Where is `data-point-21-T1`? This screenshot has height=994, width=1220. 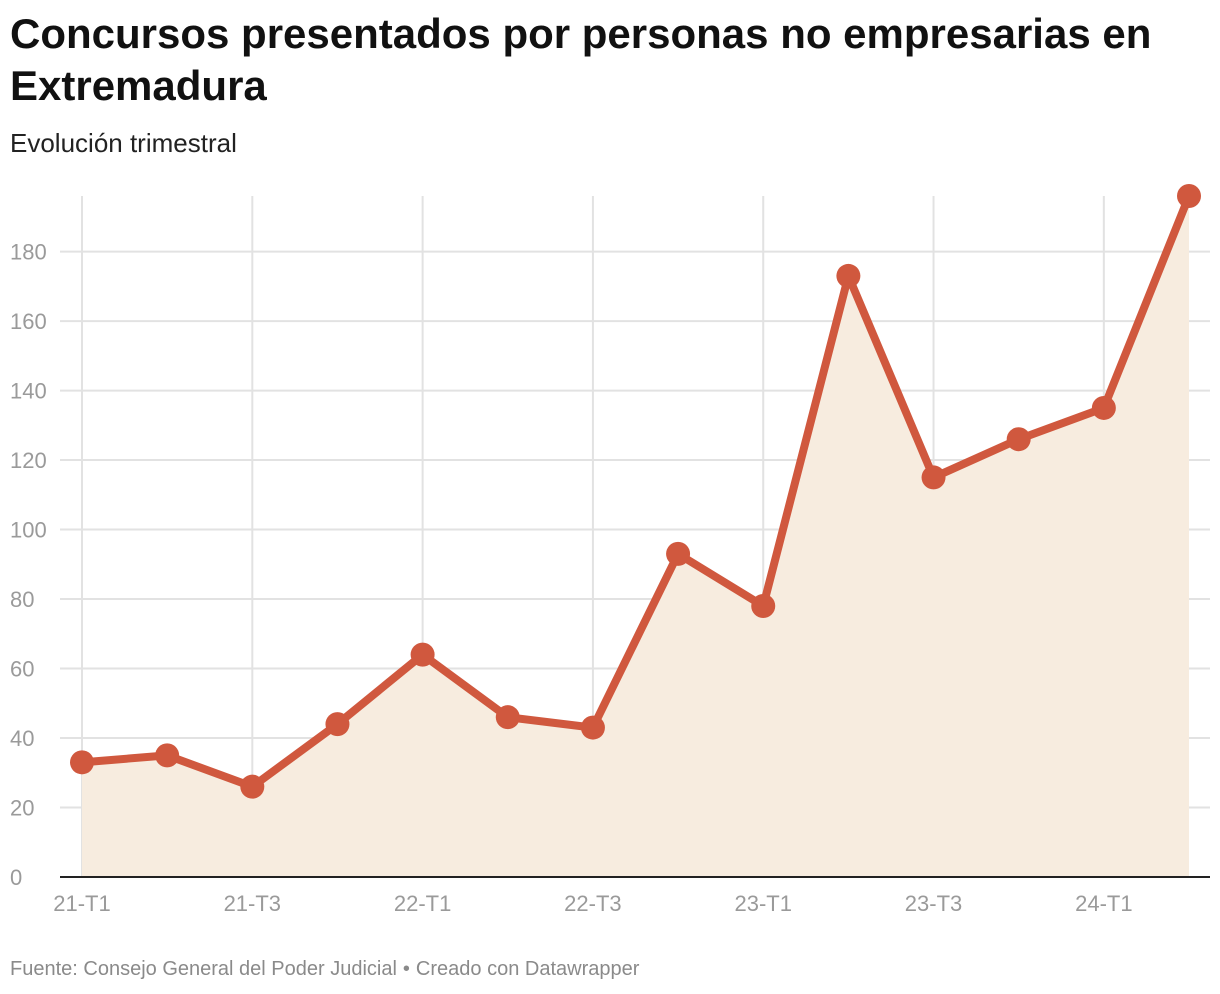 data-point-21-T1 is located at coordinates (82, 762).